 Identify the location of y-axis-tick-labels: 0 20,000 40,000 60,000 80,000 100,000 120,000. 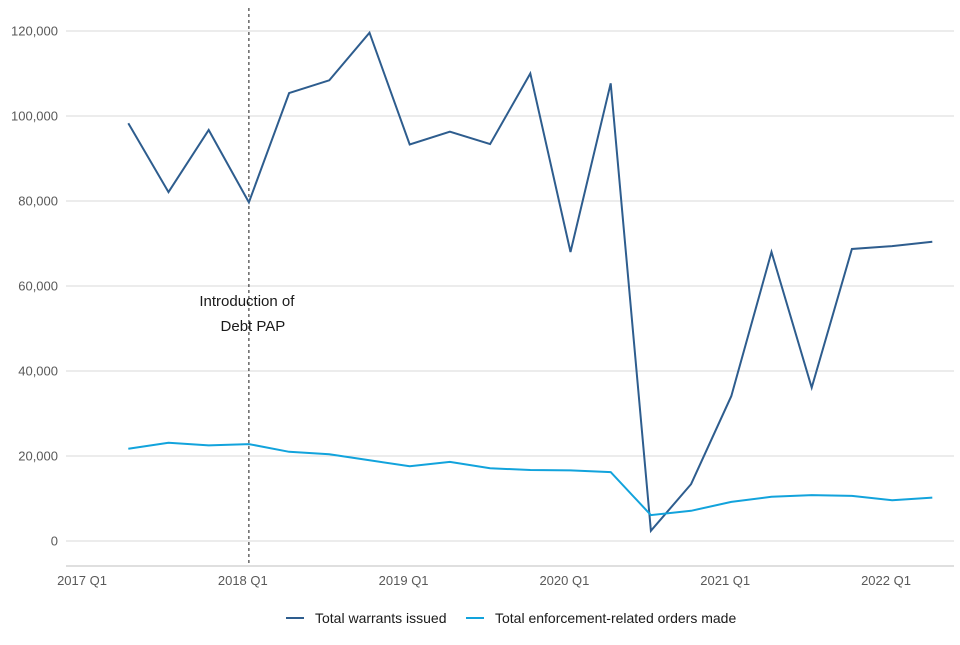
(34, 286).